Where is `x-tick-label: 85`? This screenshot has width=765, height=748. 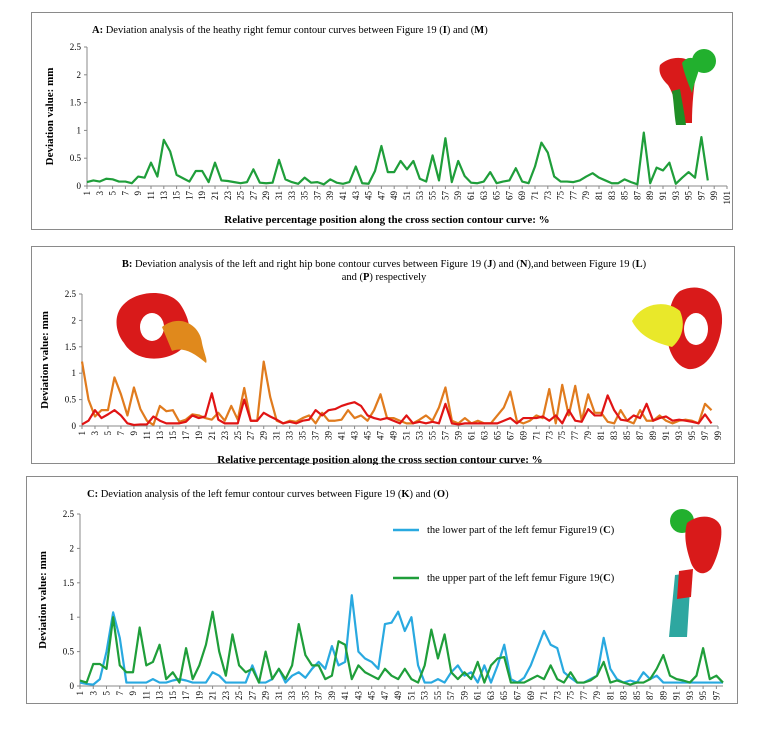 x-tick-label: 85 is located at coordinates (625, 196).